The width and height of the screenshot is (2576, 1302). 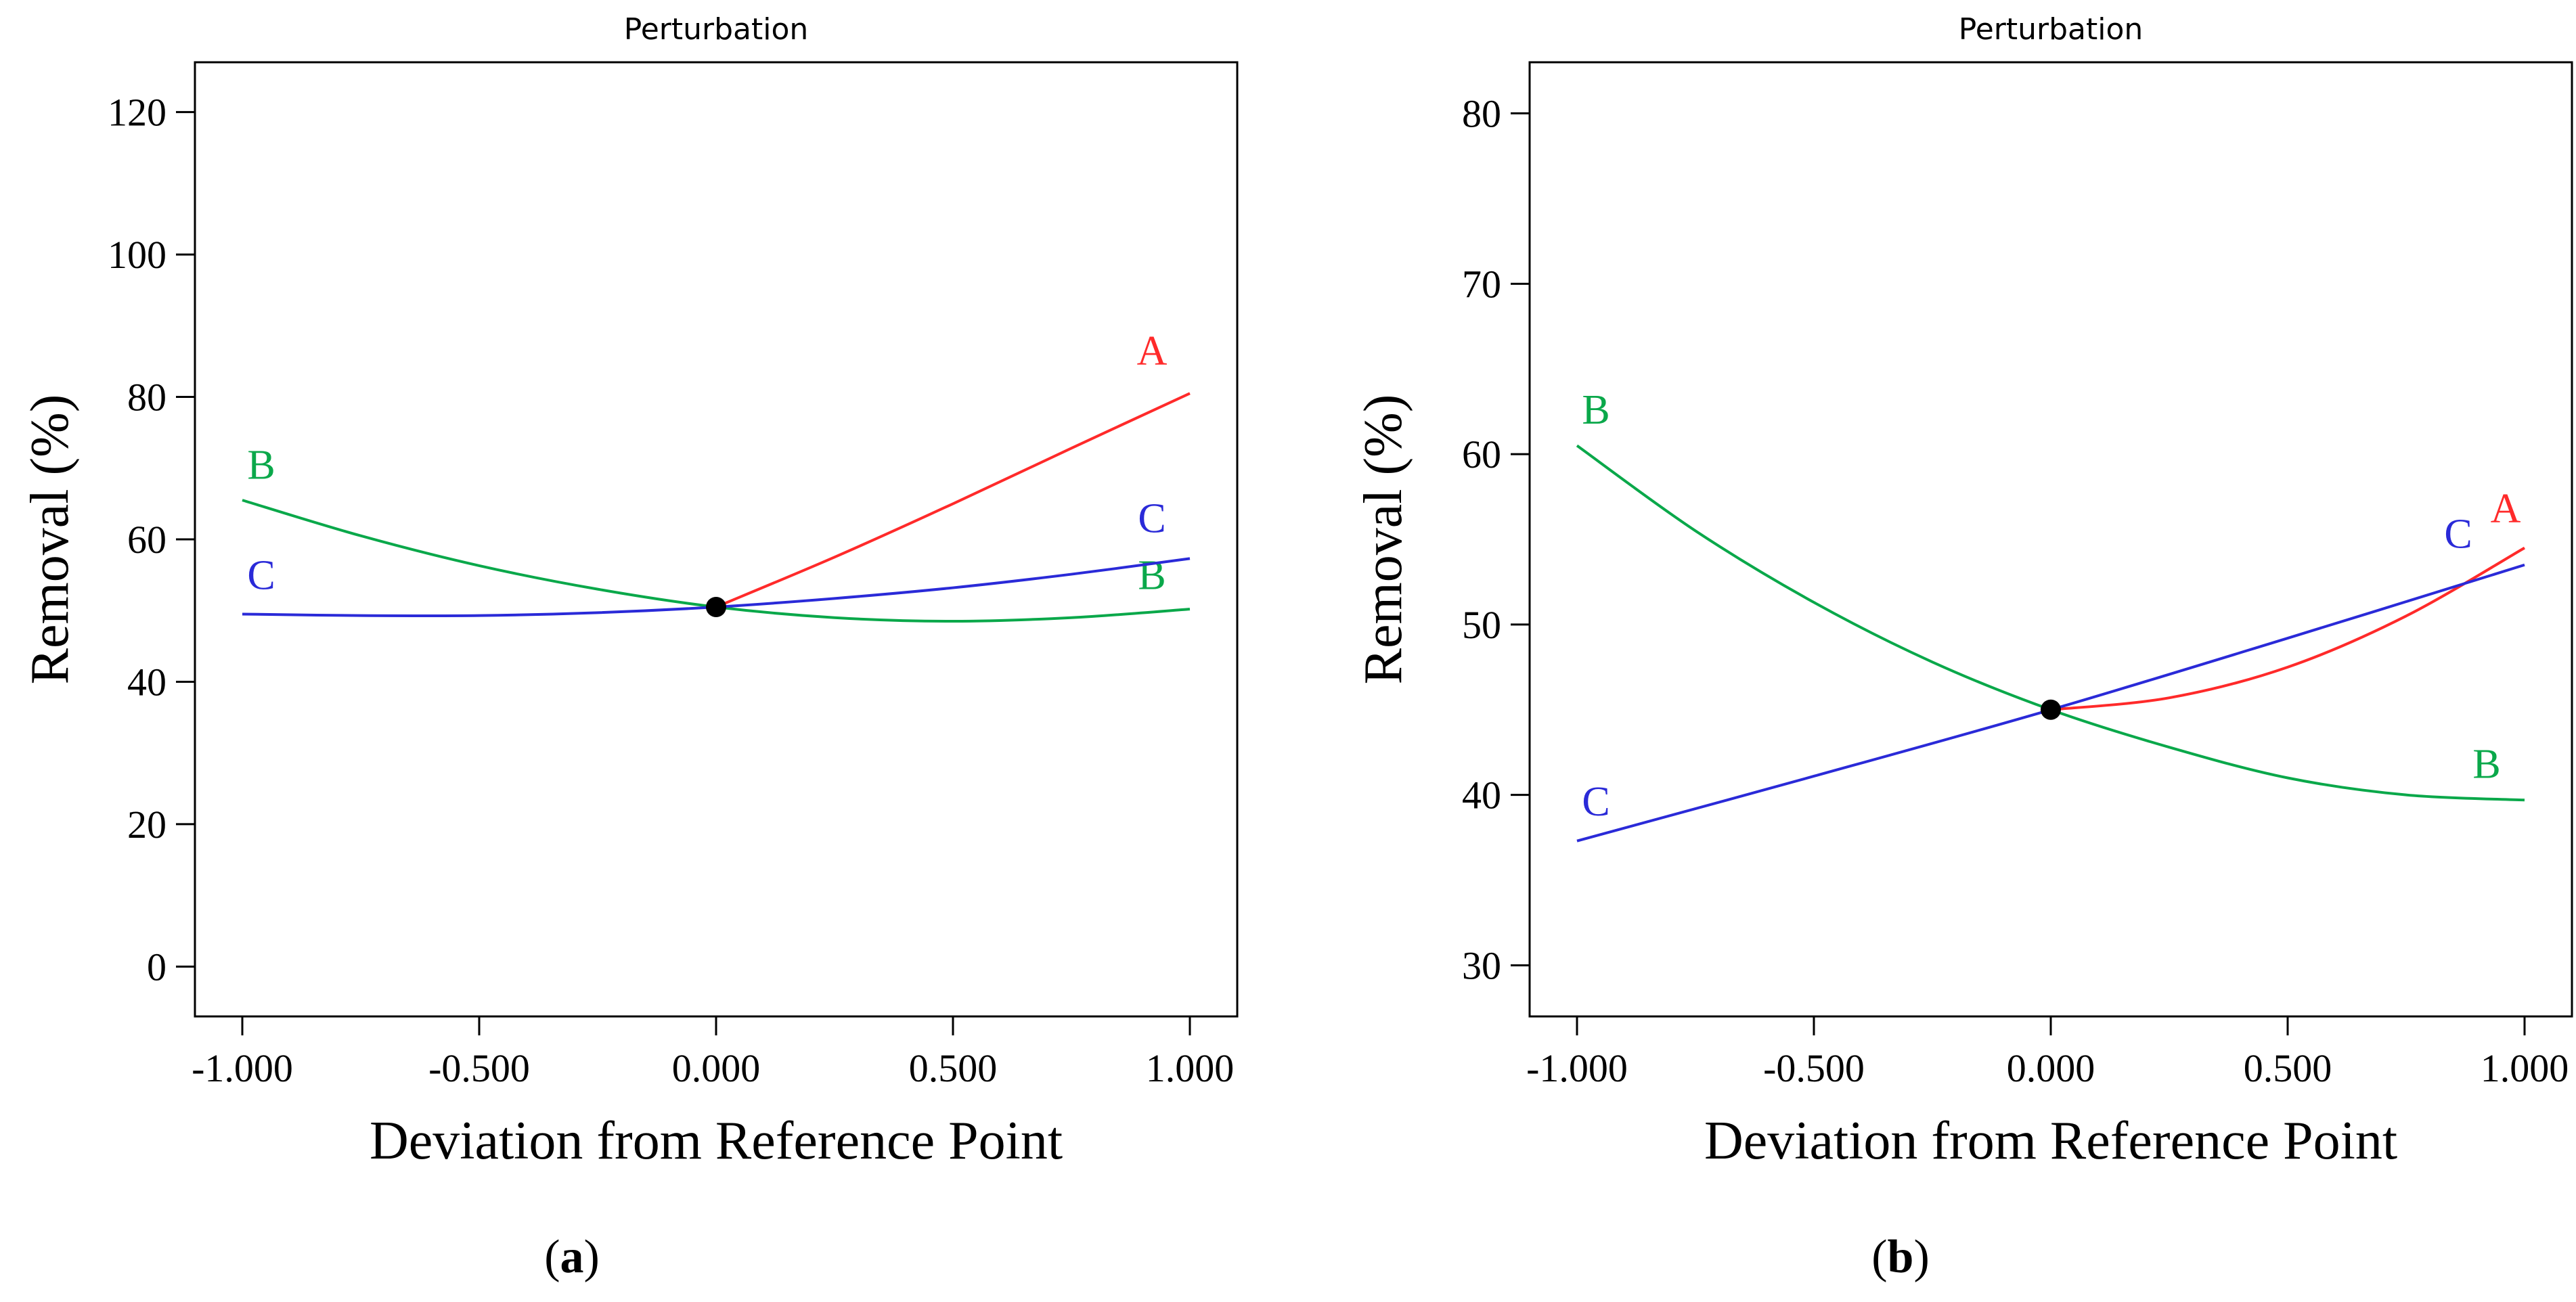 What do you see at coordinates (146, 825) in the screenshot?
I see `y-tick-label: 20` at bounding box center [146, 825].